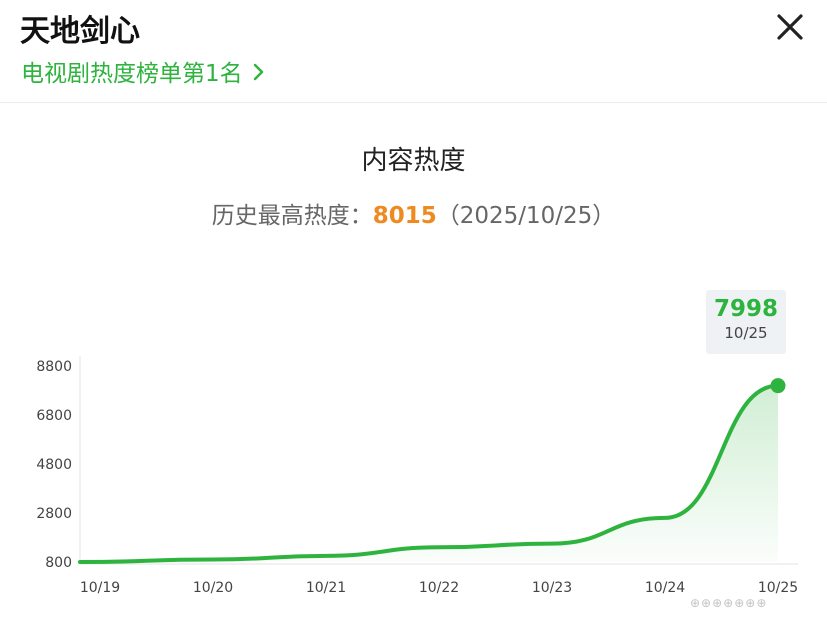 The image size is (827, 619). Describe the element at coordinates (665, 588) in the screenshot. I see `x-tick-label: 10/24` at that location.